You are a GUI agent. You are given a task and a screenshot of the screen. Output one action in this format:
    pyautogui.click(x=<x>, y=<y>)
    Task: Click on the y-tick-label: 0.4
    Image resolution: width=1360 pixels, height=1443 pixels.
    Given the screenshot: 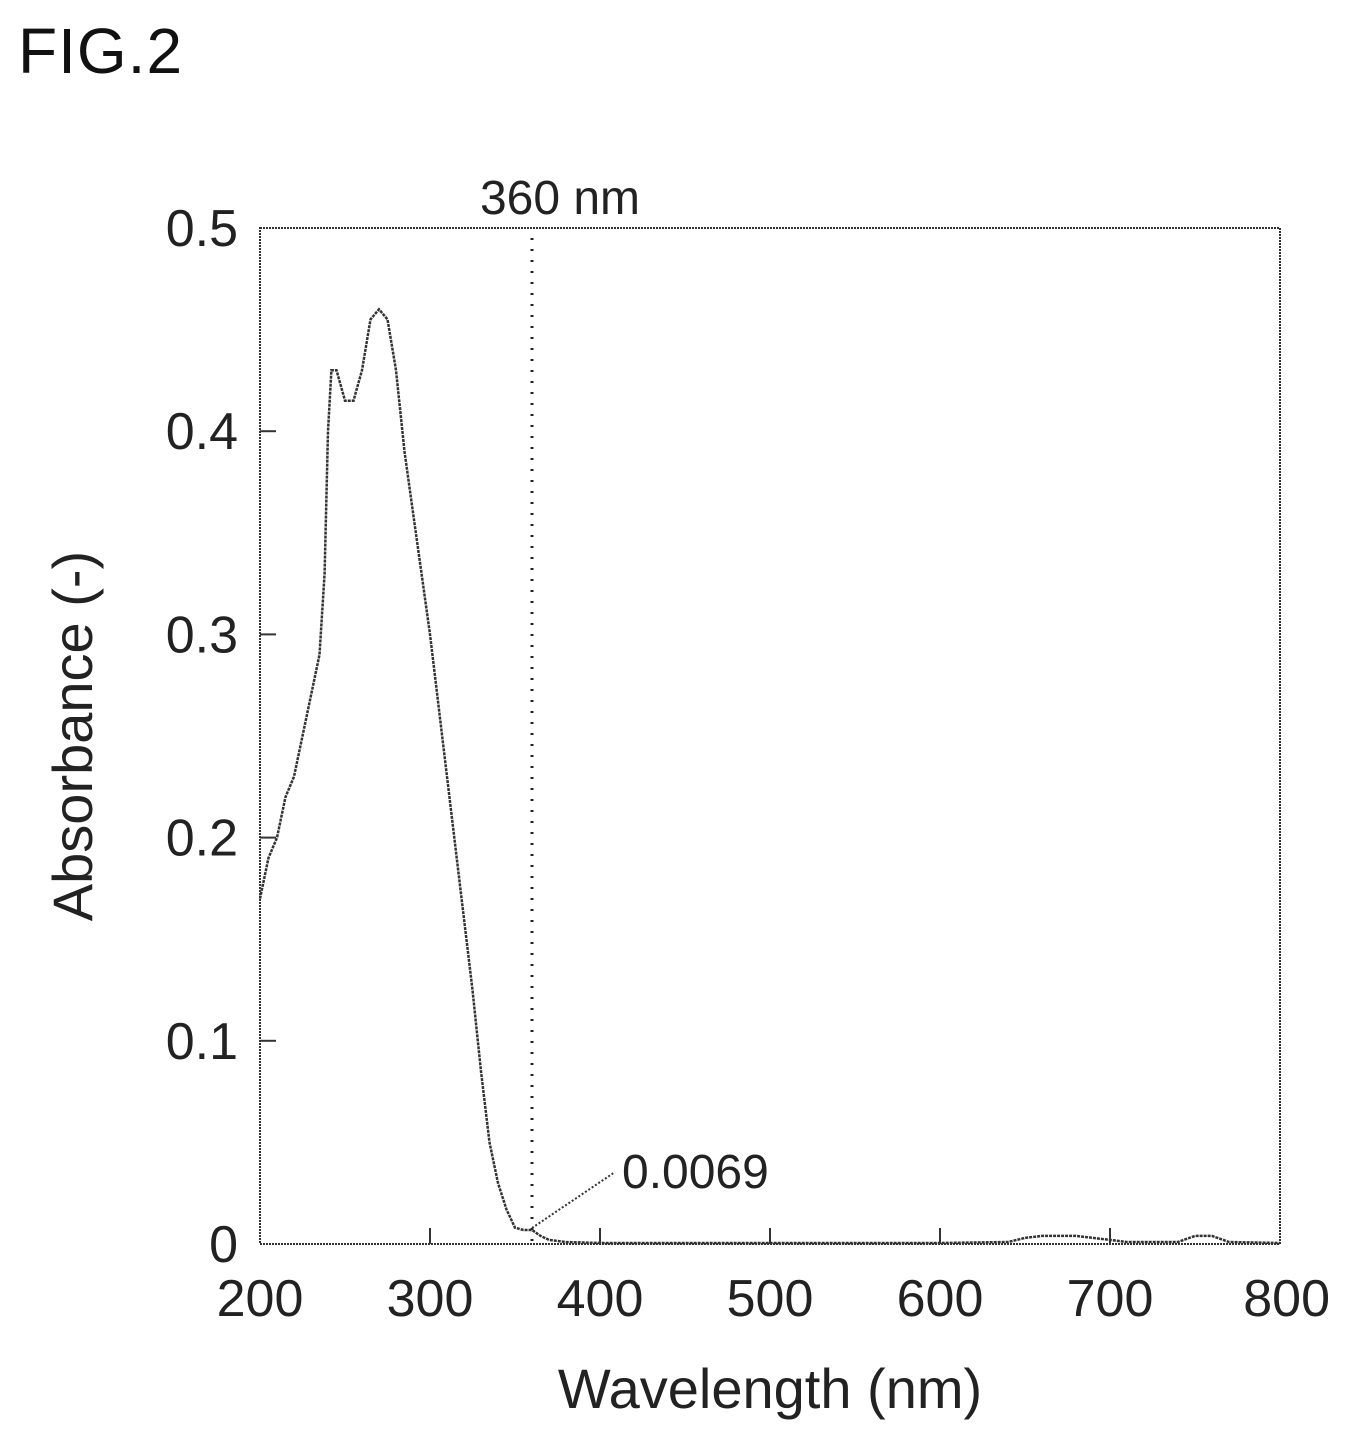 What is the action you would take?
    pyautogui.click(x=202, y=432)
    